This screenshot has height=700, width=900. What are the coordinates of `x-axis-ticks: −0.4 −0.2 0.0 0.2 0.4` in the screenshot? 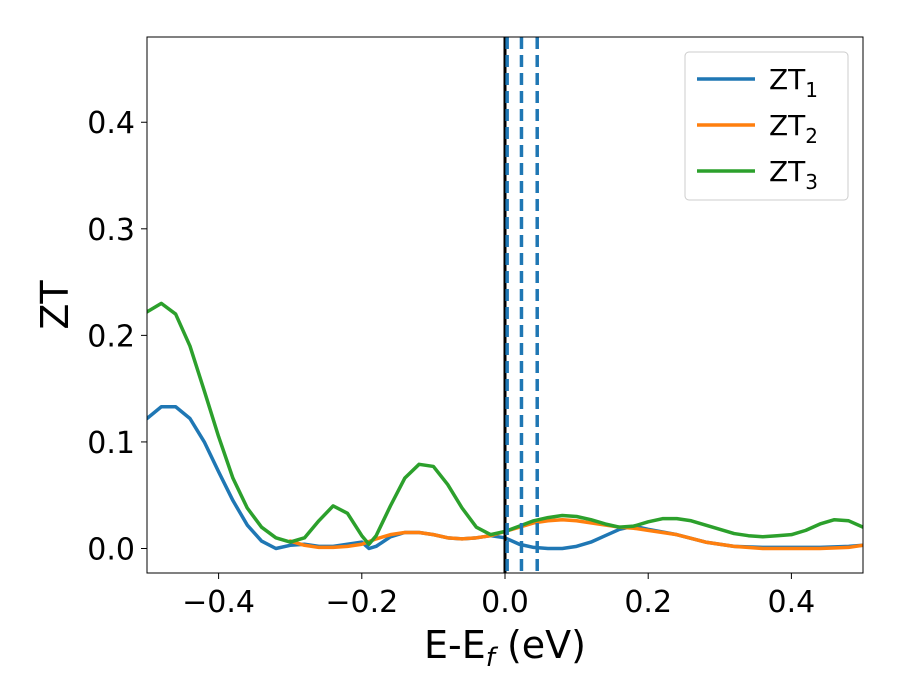 It's located at (498, 596).